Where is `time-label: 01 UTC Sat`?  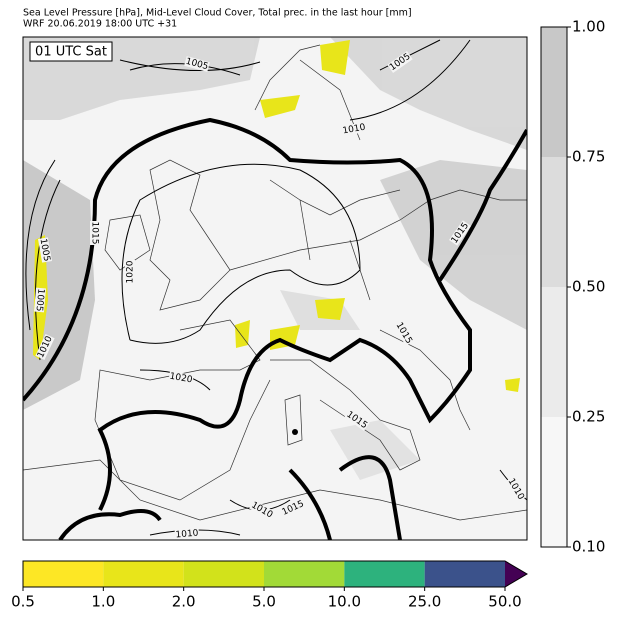
time-label: 01 UTC Sat is located at coordinates (71, 52).